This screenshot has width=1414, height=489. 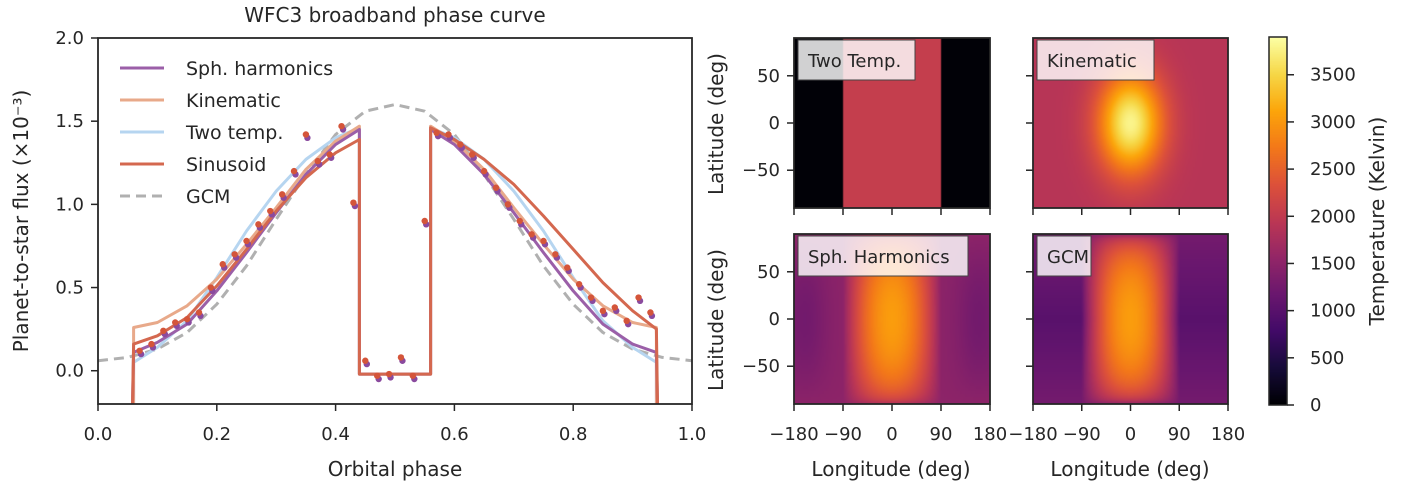 What do you see at coordinates (854, 61) in the screenshot?
I see `map-label: Two Temp.` at bounding box center [854, 61].